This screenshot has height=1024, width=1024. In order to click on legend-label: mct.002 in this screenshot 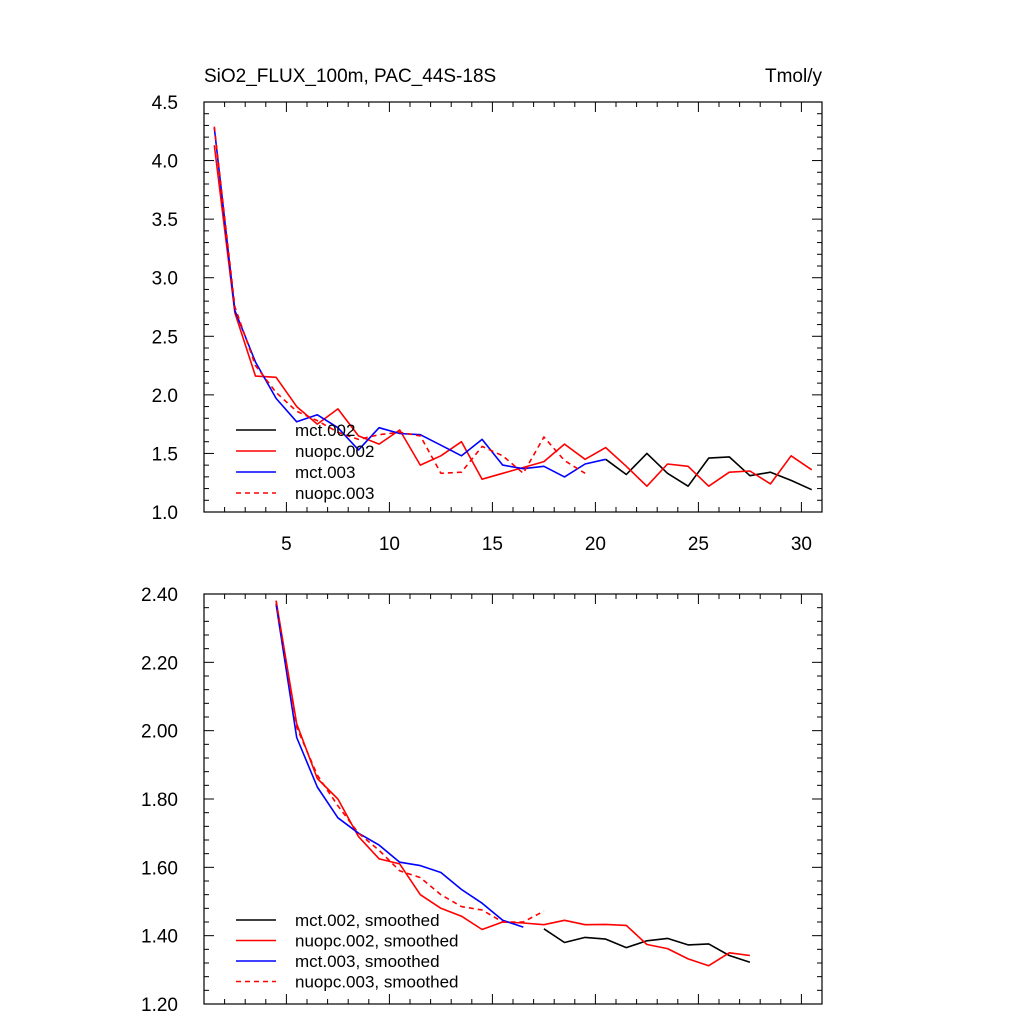, I will do `click(325, 430)`.